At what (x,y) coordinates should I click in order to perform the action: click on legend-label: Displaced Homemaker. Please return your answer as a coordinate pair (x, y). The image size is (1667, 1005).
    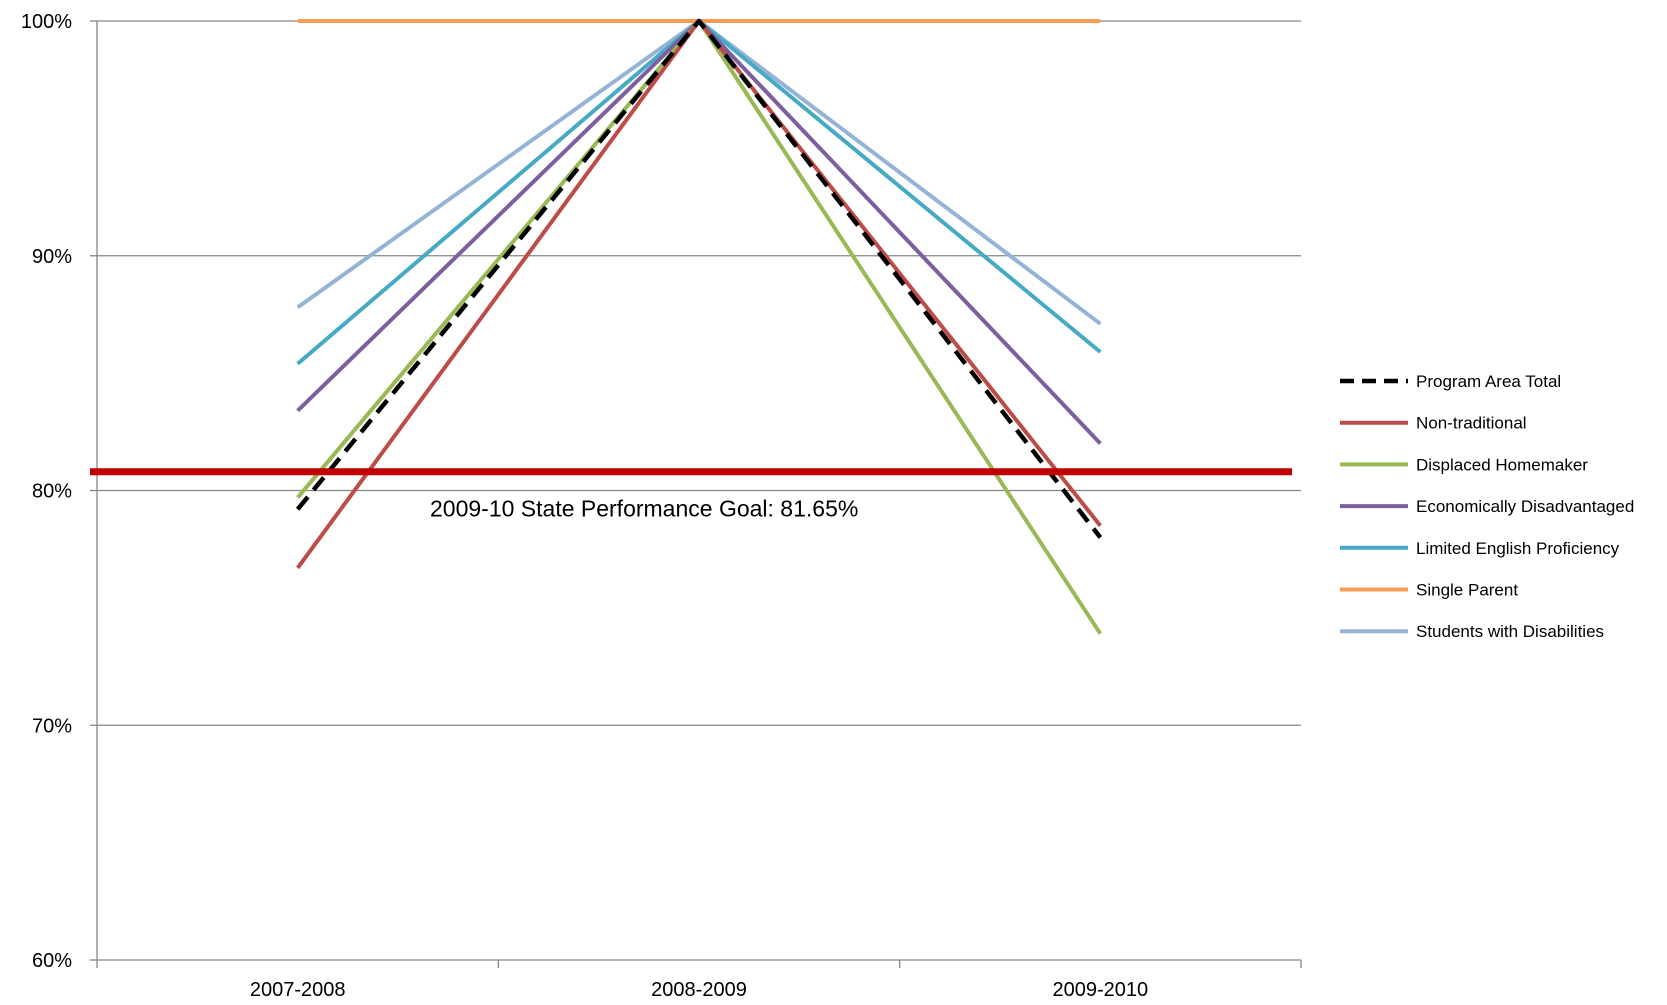
    Looking at the image, I should click on (1502, 464).